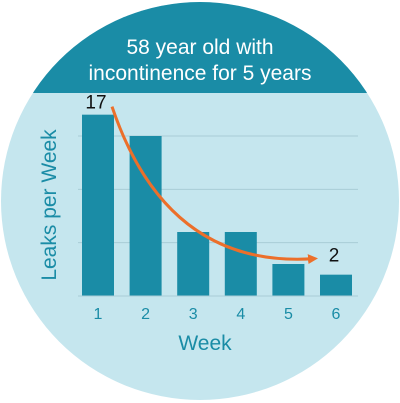 The height and width of the screenshot is (403, 400). Describe the element at coordinates (334, 256) in the screenshot. I see `data-label-week-6: 2` at that location.